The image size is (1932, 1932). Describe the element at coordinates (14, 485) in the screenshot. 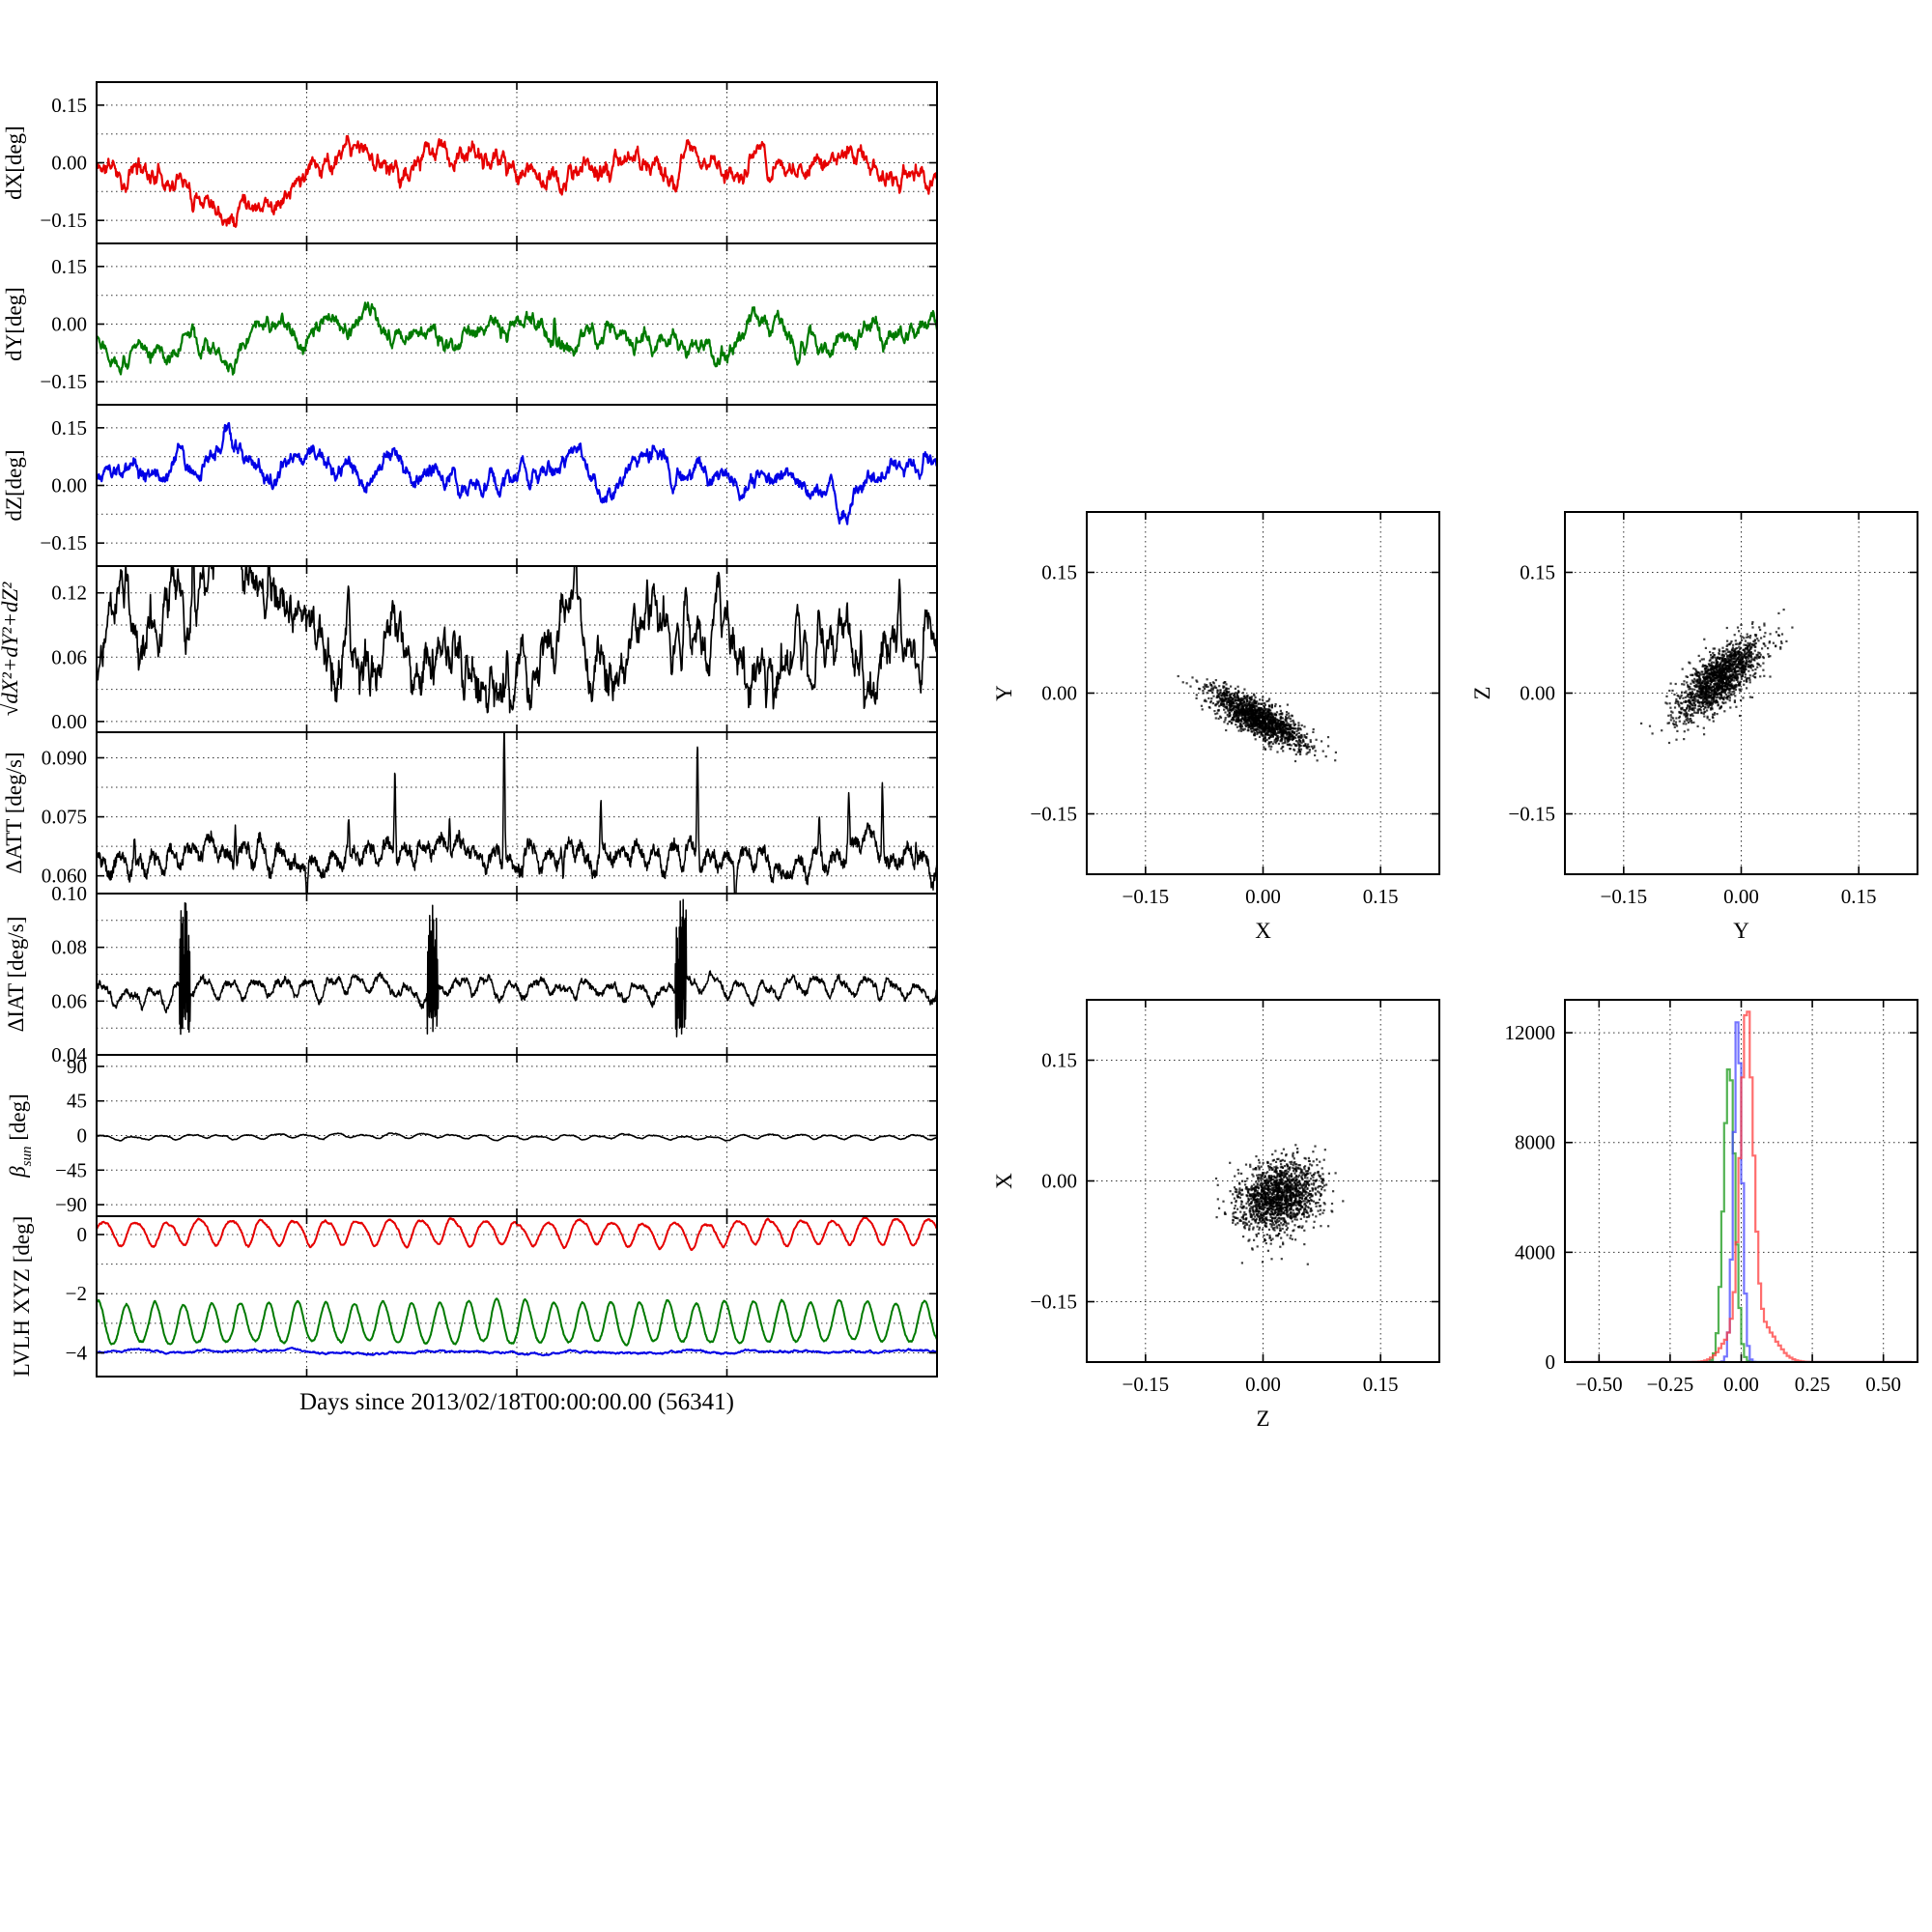

I see `svg-text: dZ[deg]` at that location.